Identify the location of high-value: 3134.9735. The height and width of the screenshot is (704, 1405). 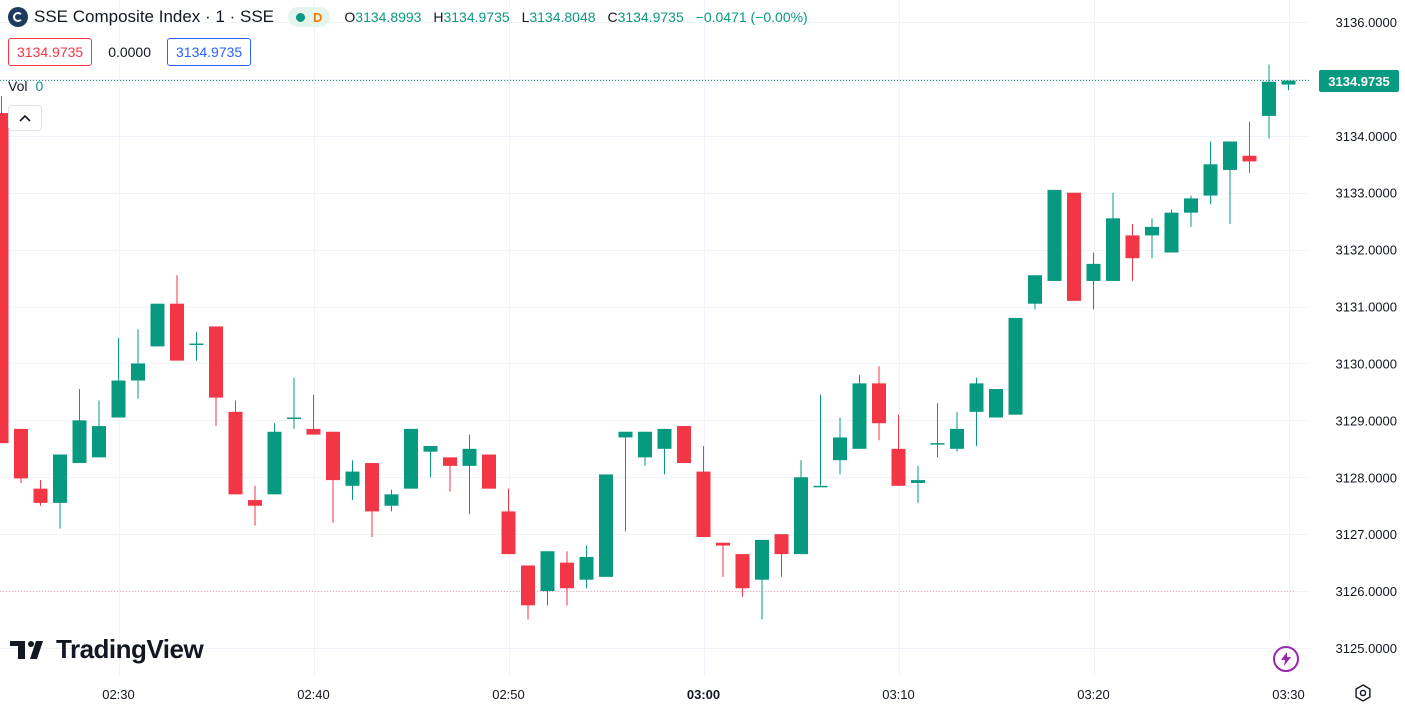
(476, 17).